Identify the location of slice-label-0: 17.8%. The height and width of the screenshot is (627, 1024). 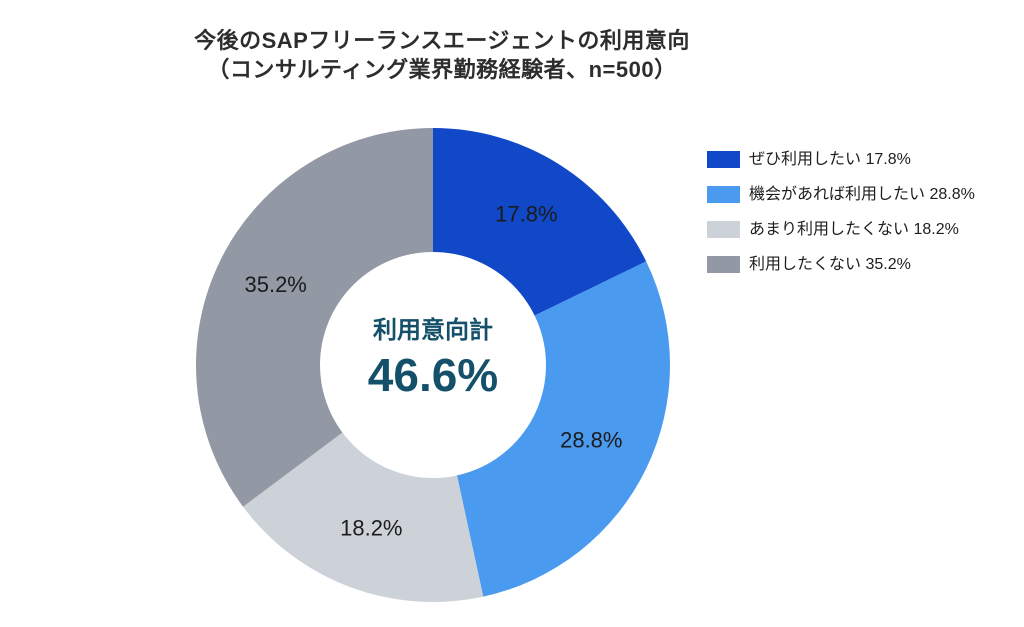
(526, 214).